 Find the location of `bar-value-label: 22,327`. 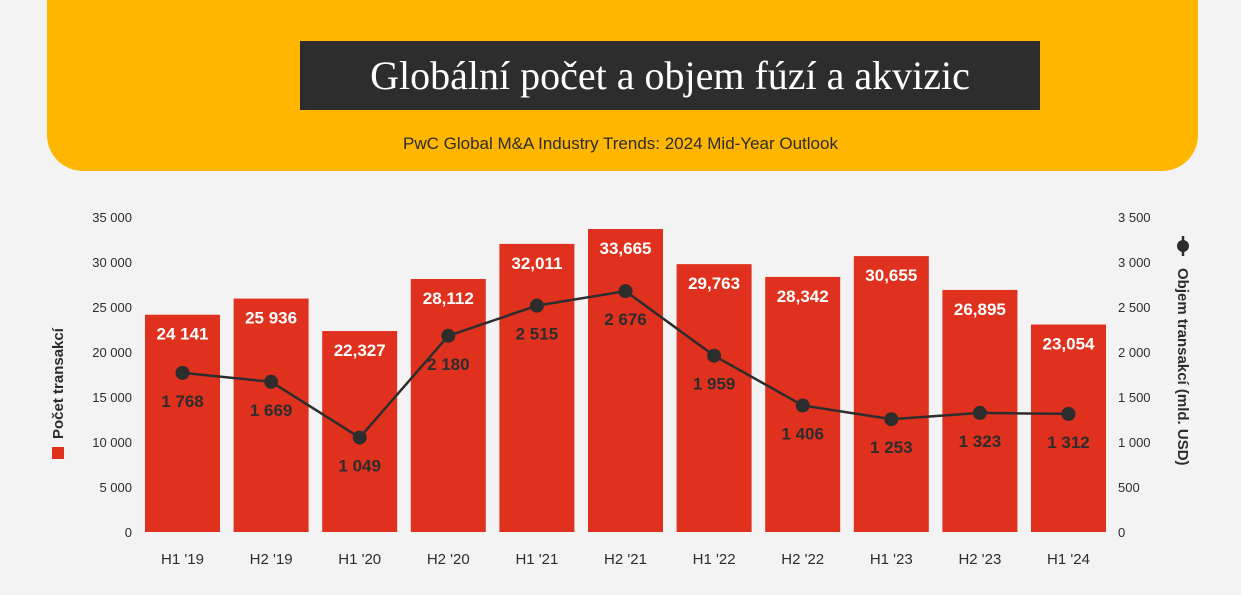

bar-value-label: 22,327 is located at coordinates (360, 350).